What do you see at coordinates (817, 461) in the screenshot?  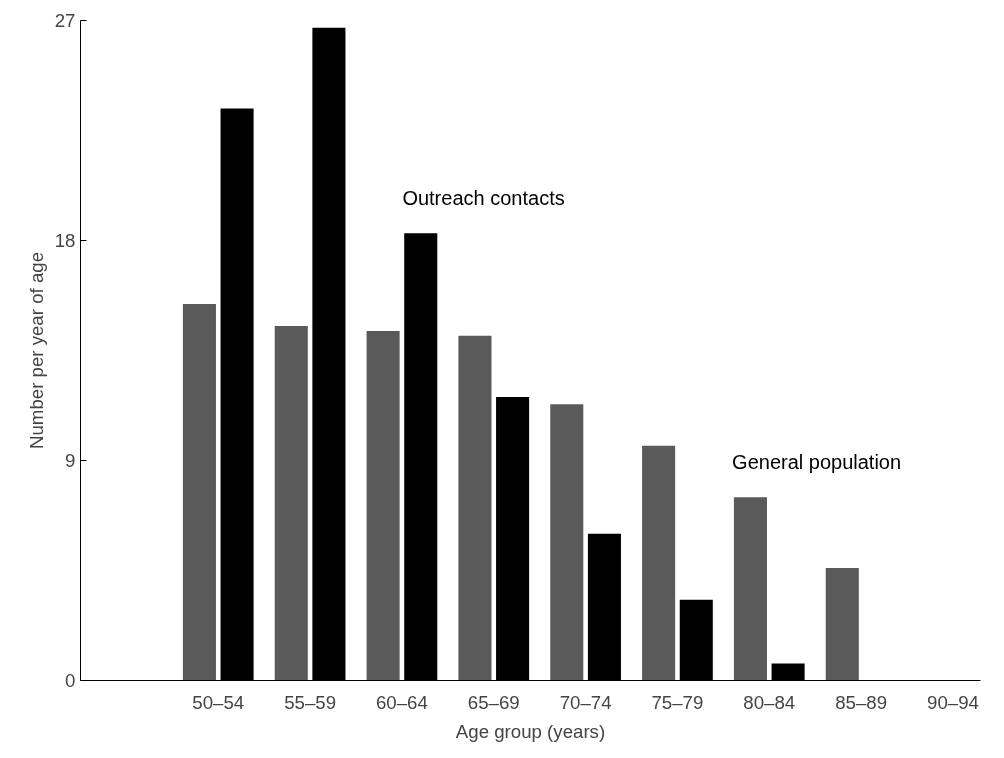 I see `series-label: General population` at bounding box center [817, 461].